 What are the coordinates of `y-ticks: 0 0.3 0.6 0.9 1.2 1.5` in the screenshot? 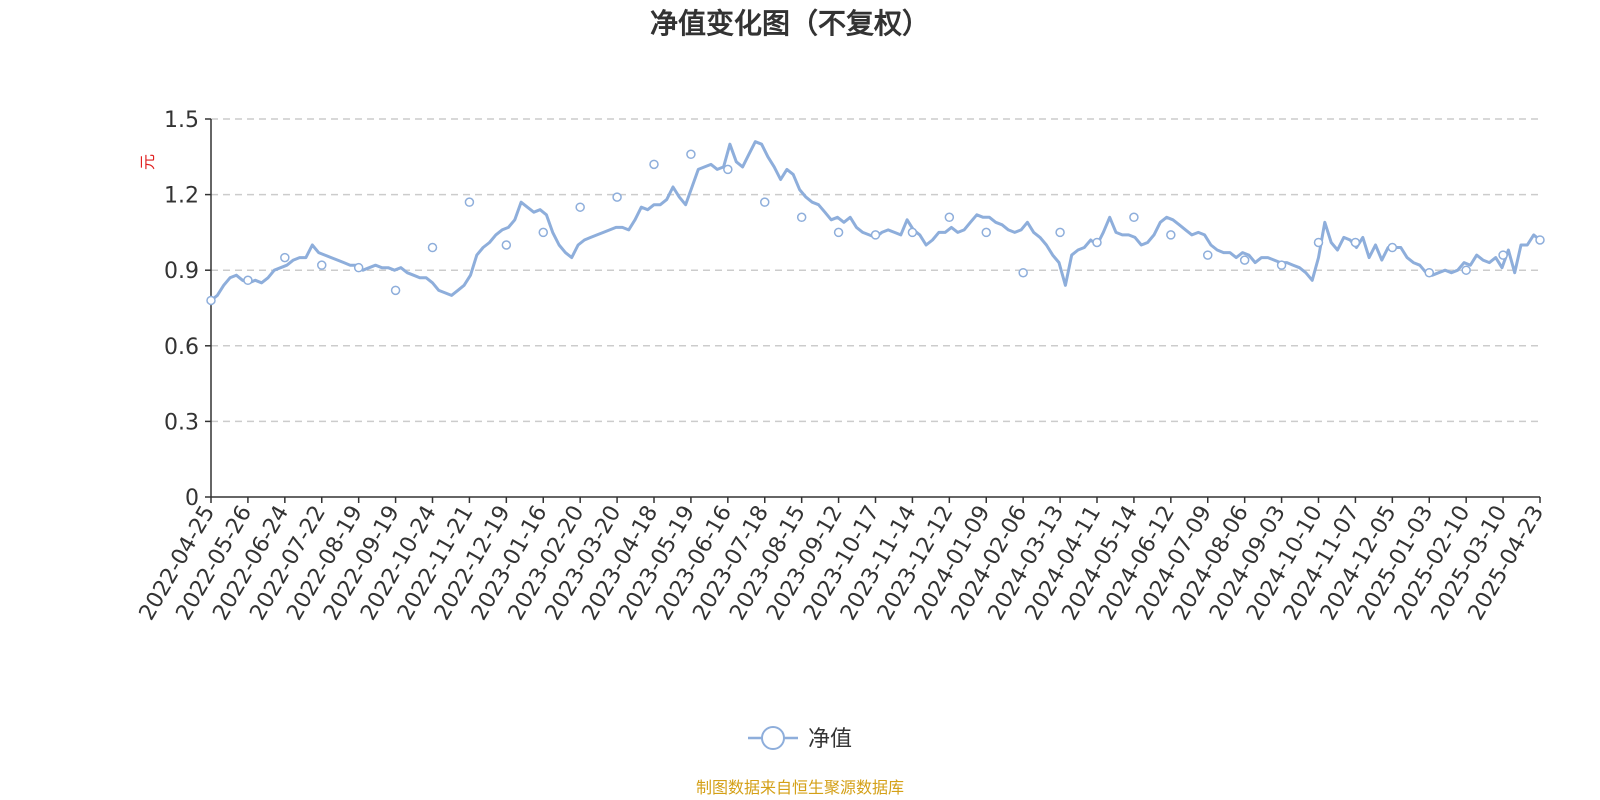 It's located at (187, 309).